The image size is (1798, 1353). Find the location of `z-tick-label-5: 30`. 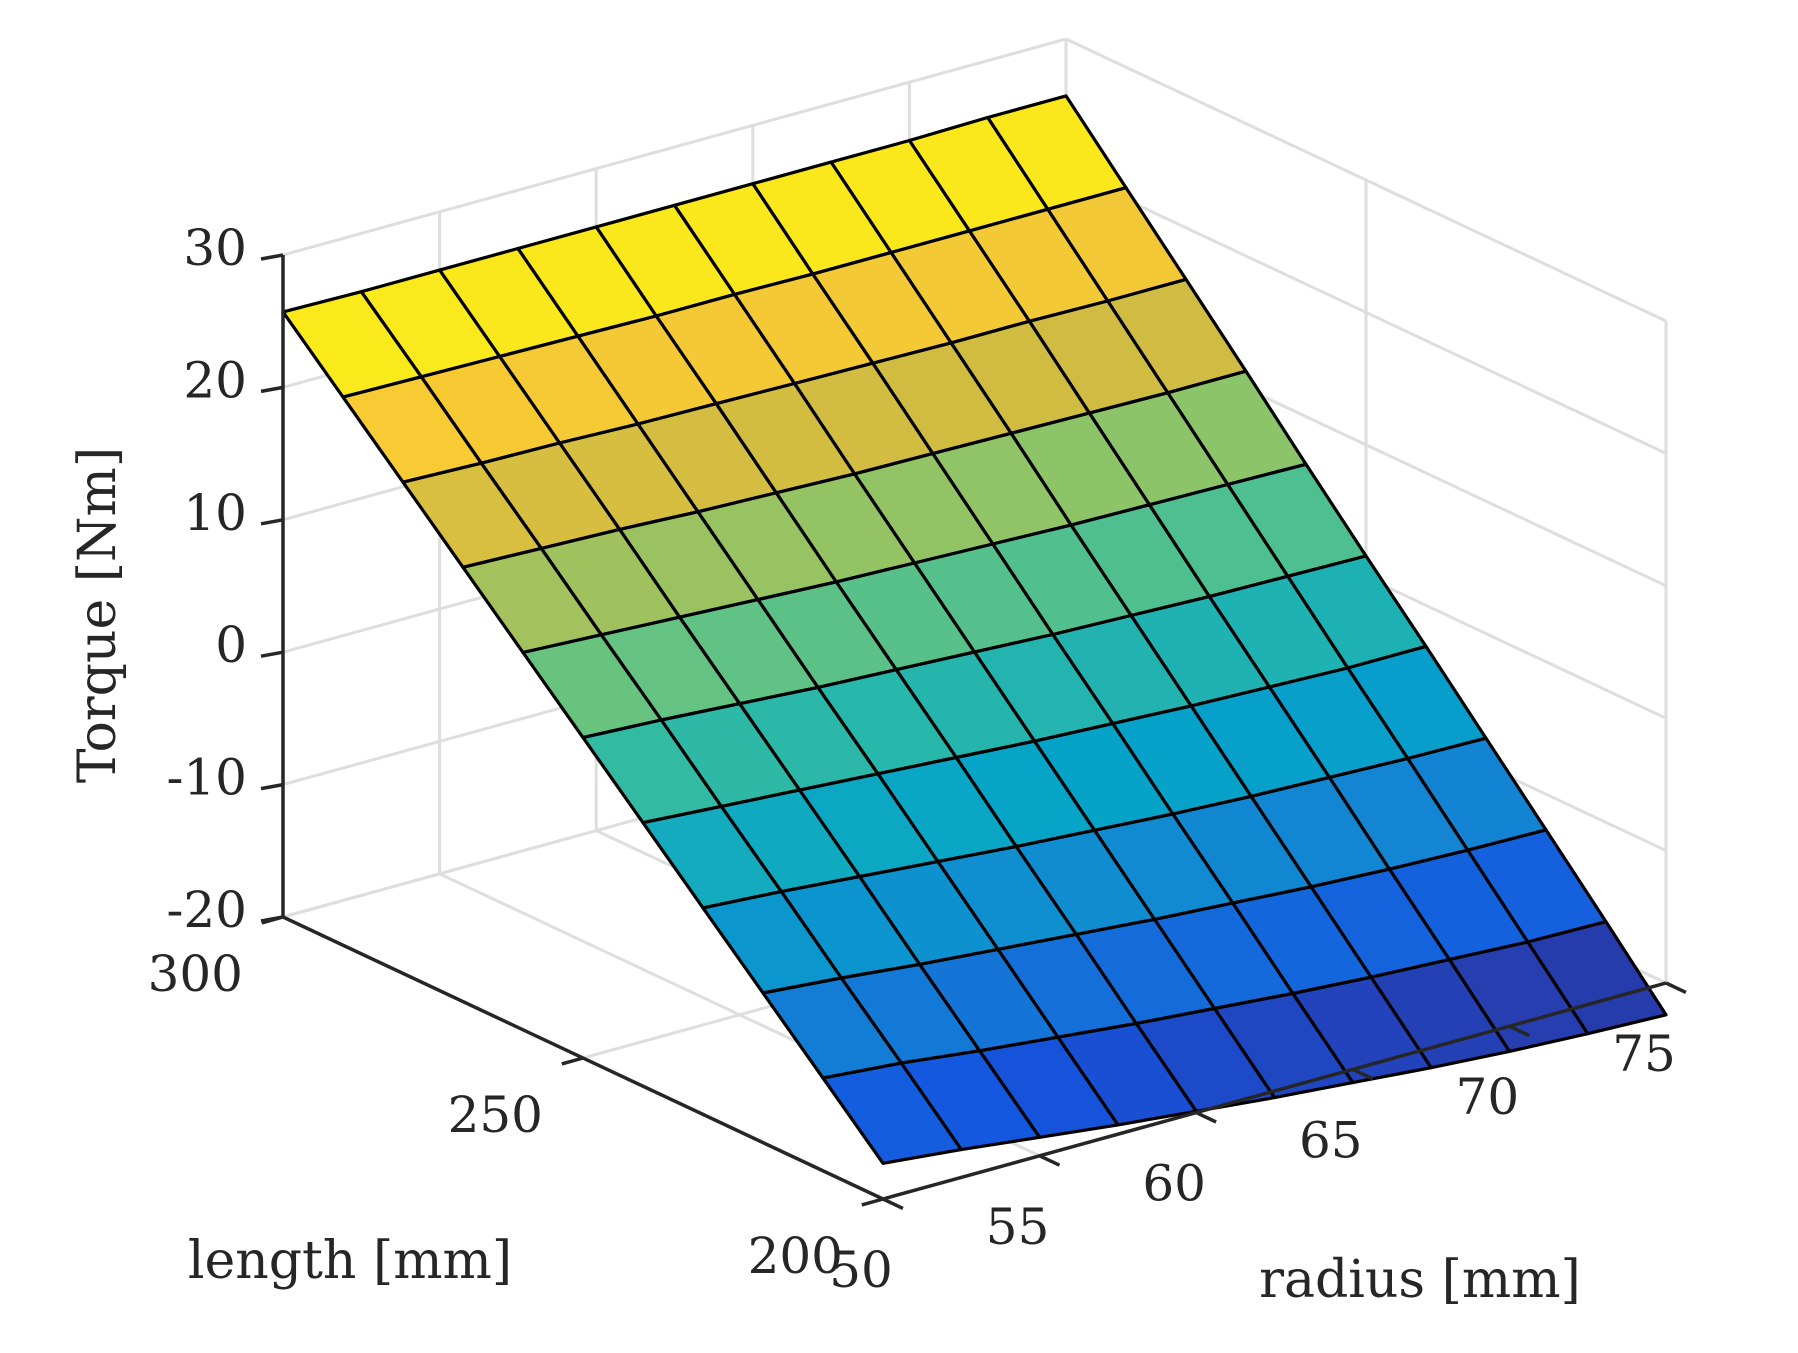

z-tick-label-5: 30 is located at coordinates (215, 248).